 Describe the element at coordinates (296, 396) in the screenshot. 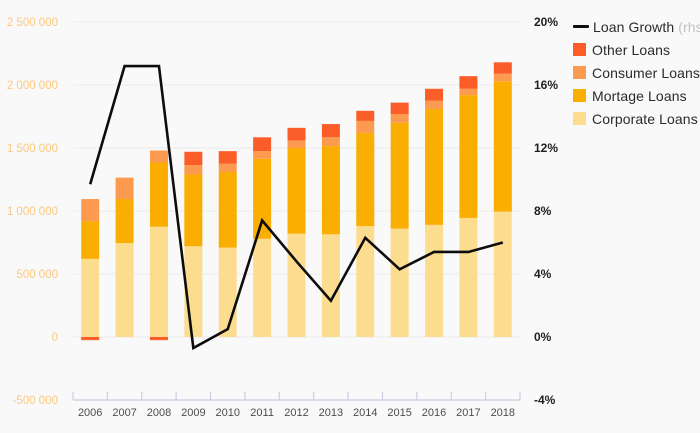

I see `x-axis` at that location.